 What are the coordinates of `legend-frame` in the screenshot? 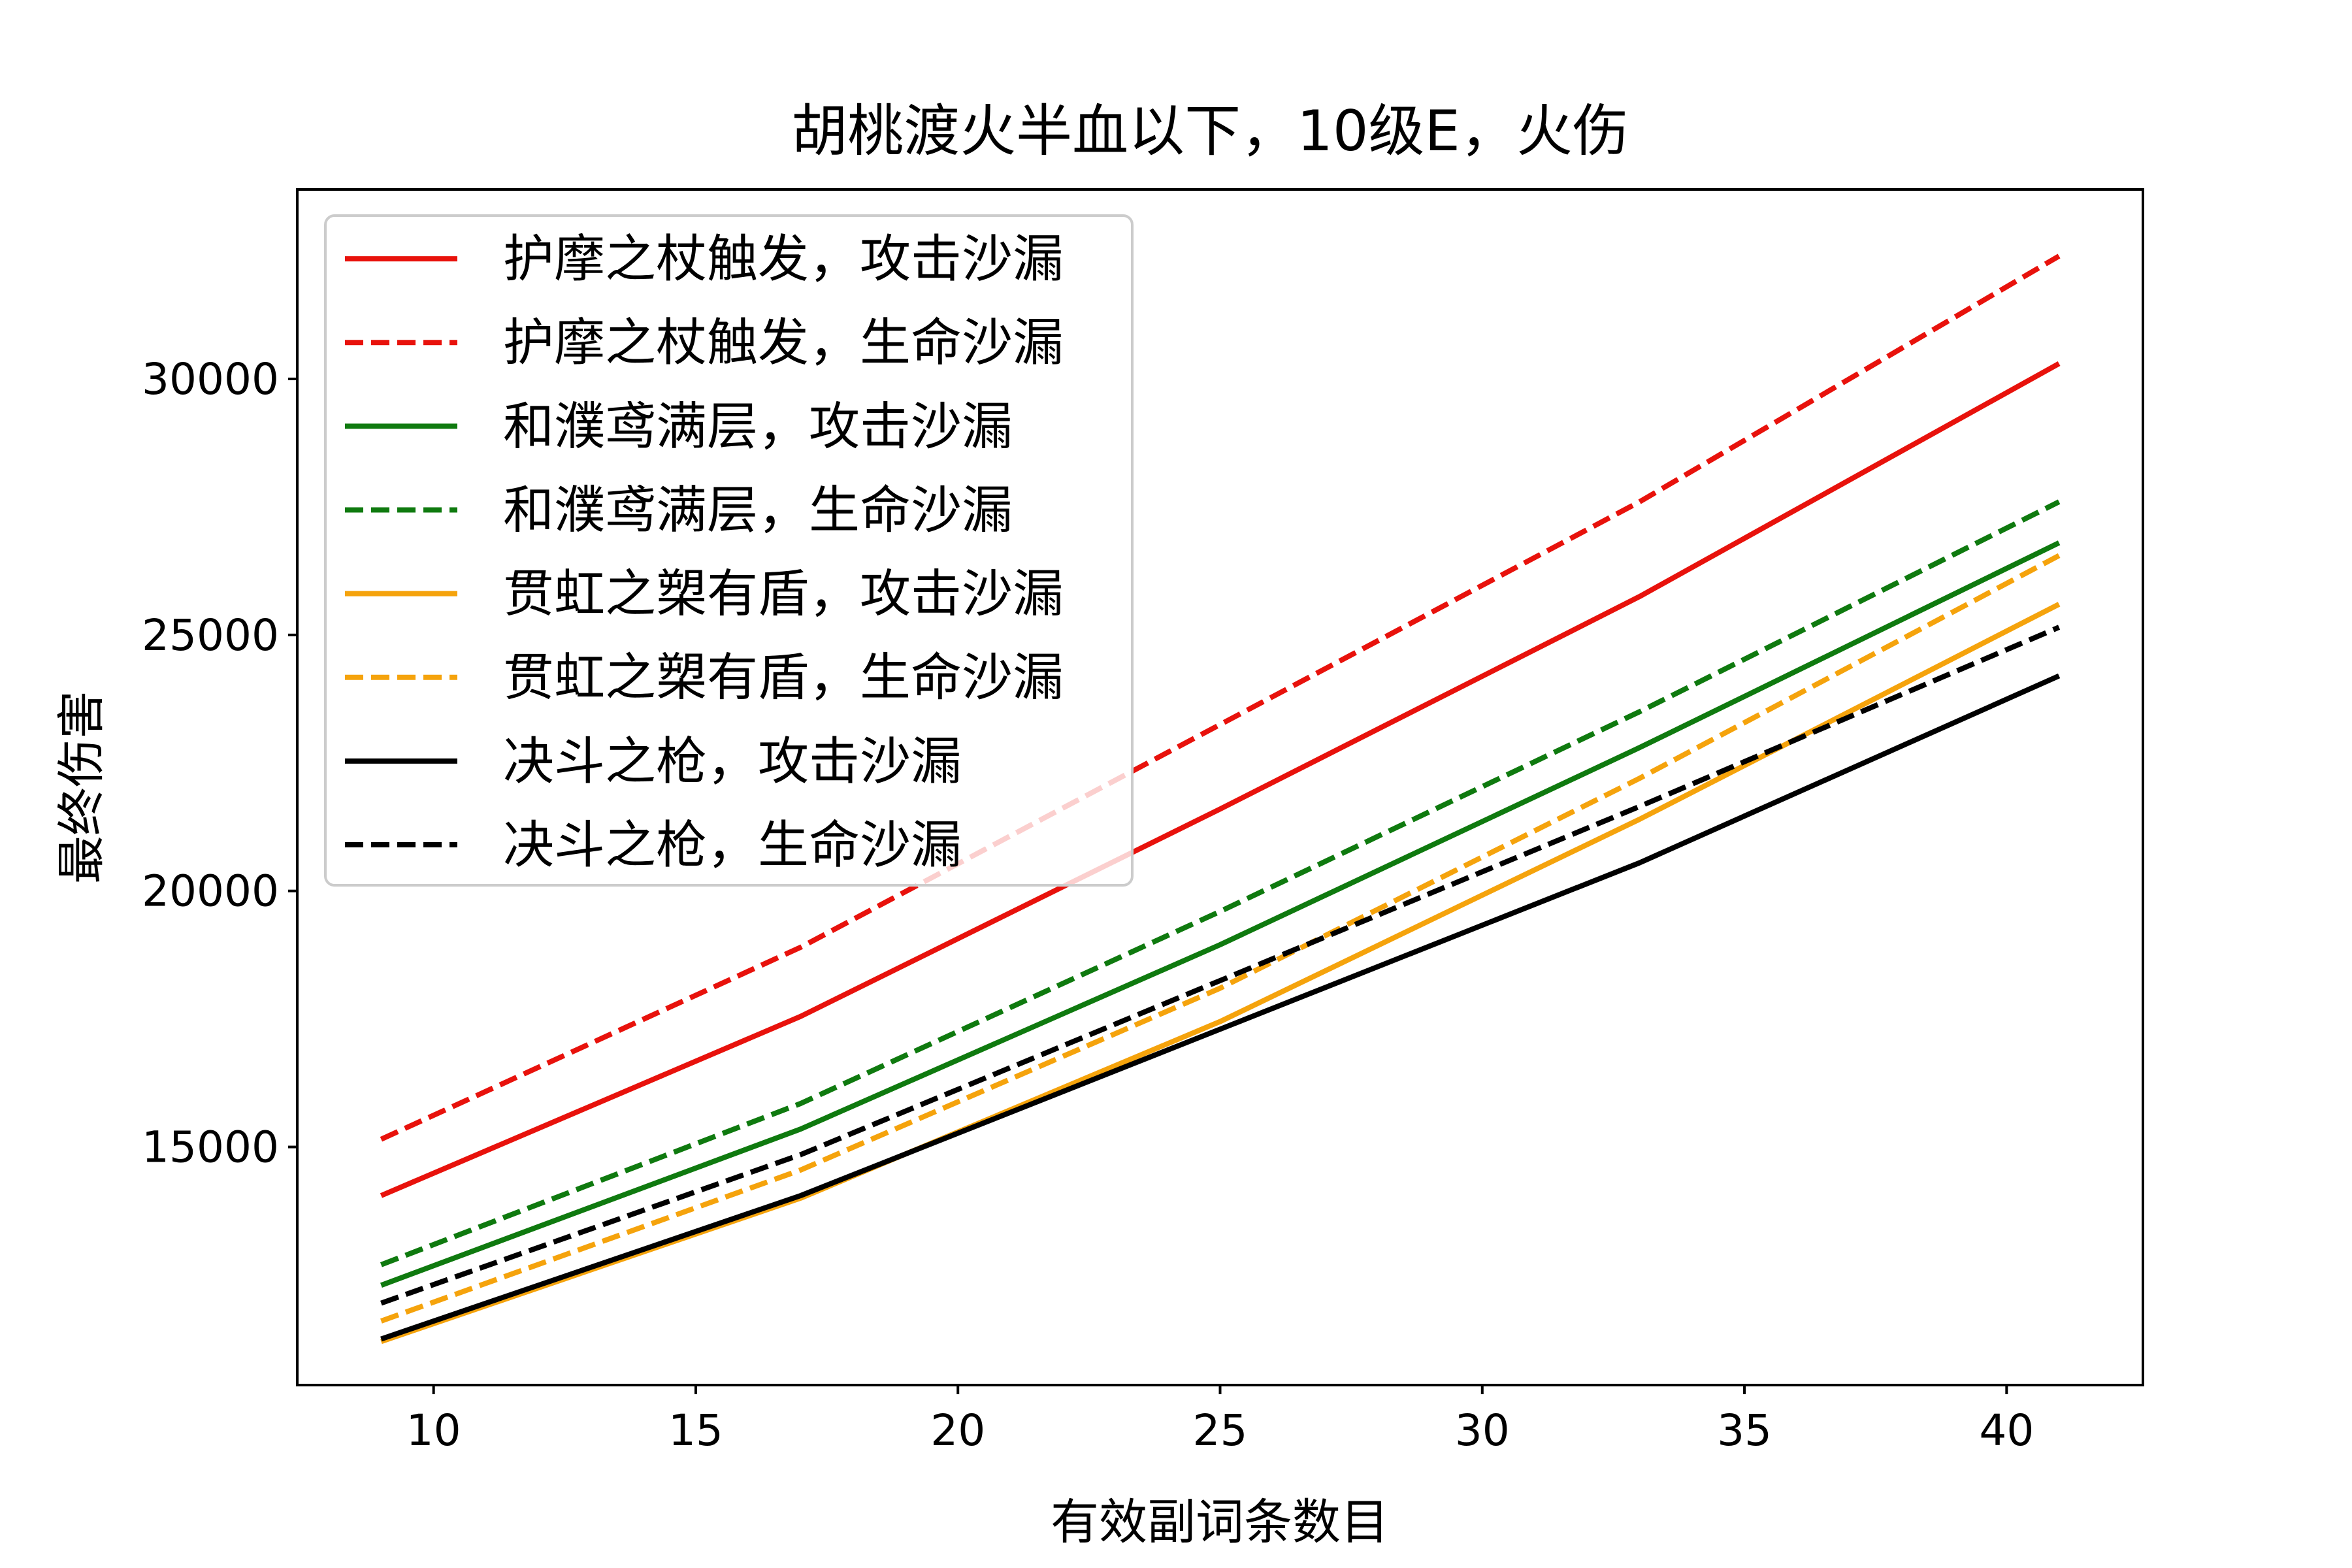 It's located at (729, 550).